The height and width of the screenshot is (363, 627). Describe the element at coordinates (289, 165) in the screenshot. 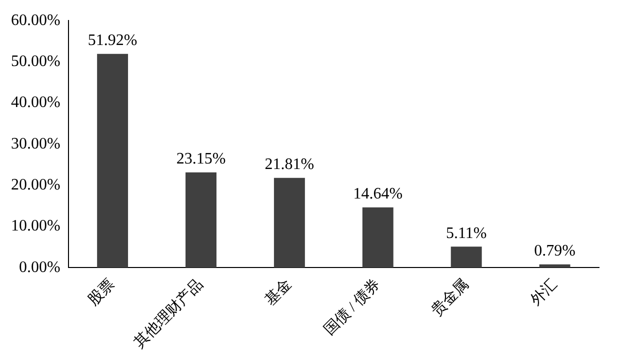

I see `data-label: 21.81%` at that location.